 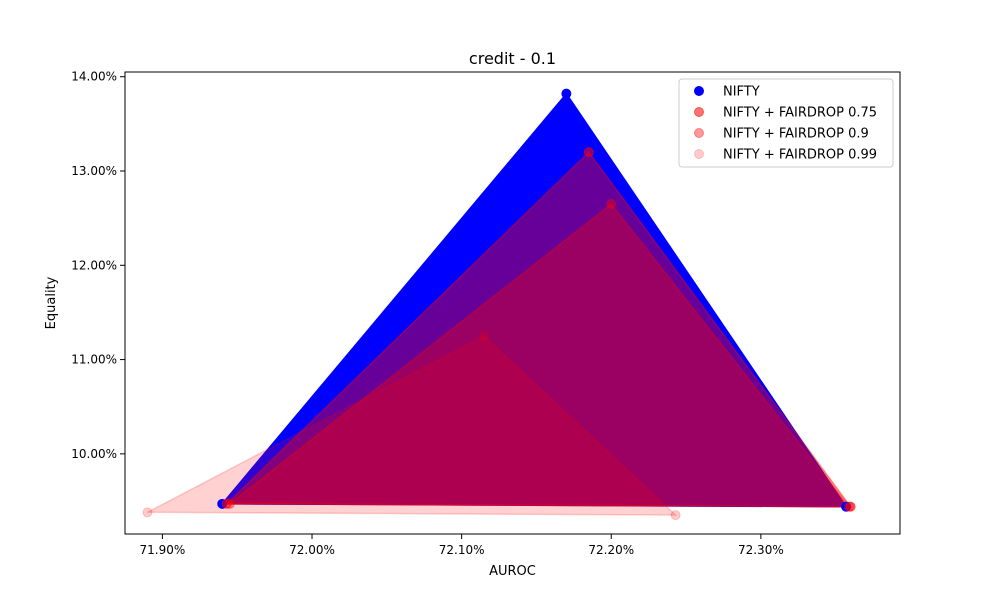 I want to click on x-axis-ticks: 71.90% 72.00% 72.10% 72.20% 72.30%, so click(x=462, y=545).